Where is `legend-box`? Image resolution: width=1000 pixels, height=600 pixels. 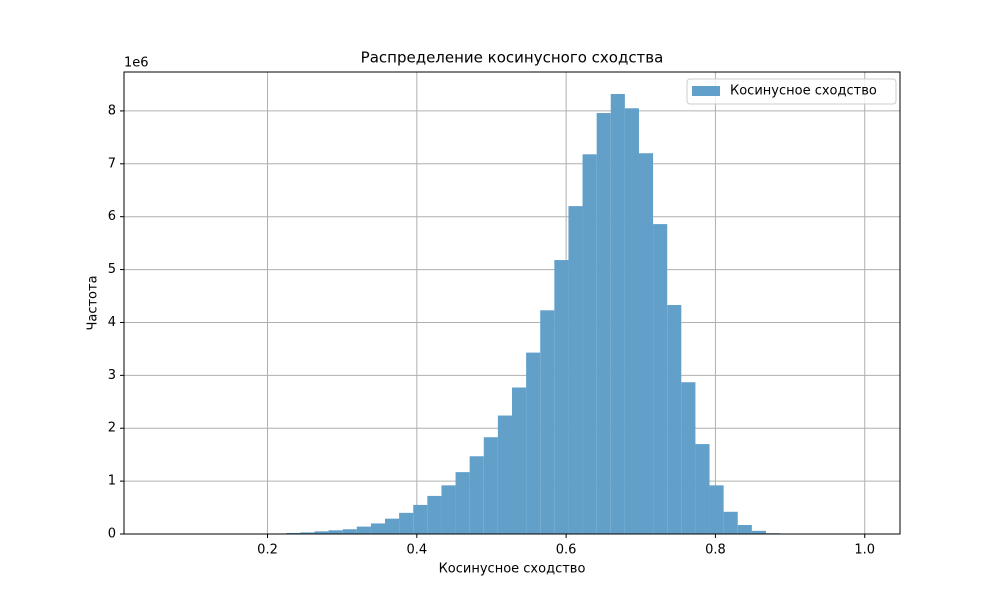 legend-box is located at coordinates (791, 91).